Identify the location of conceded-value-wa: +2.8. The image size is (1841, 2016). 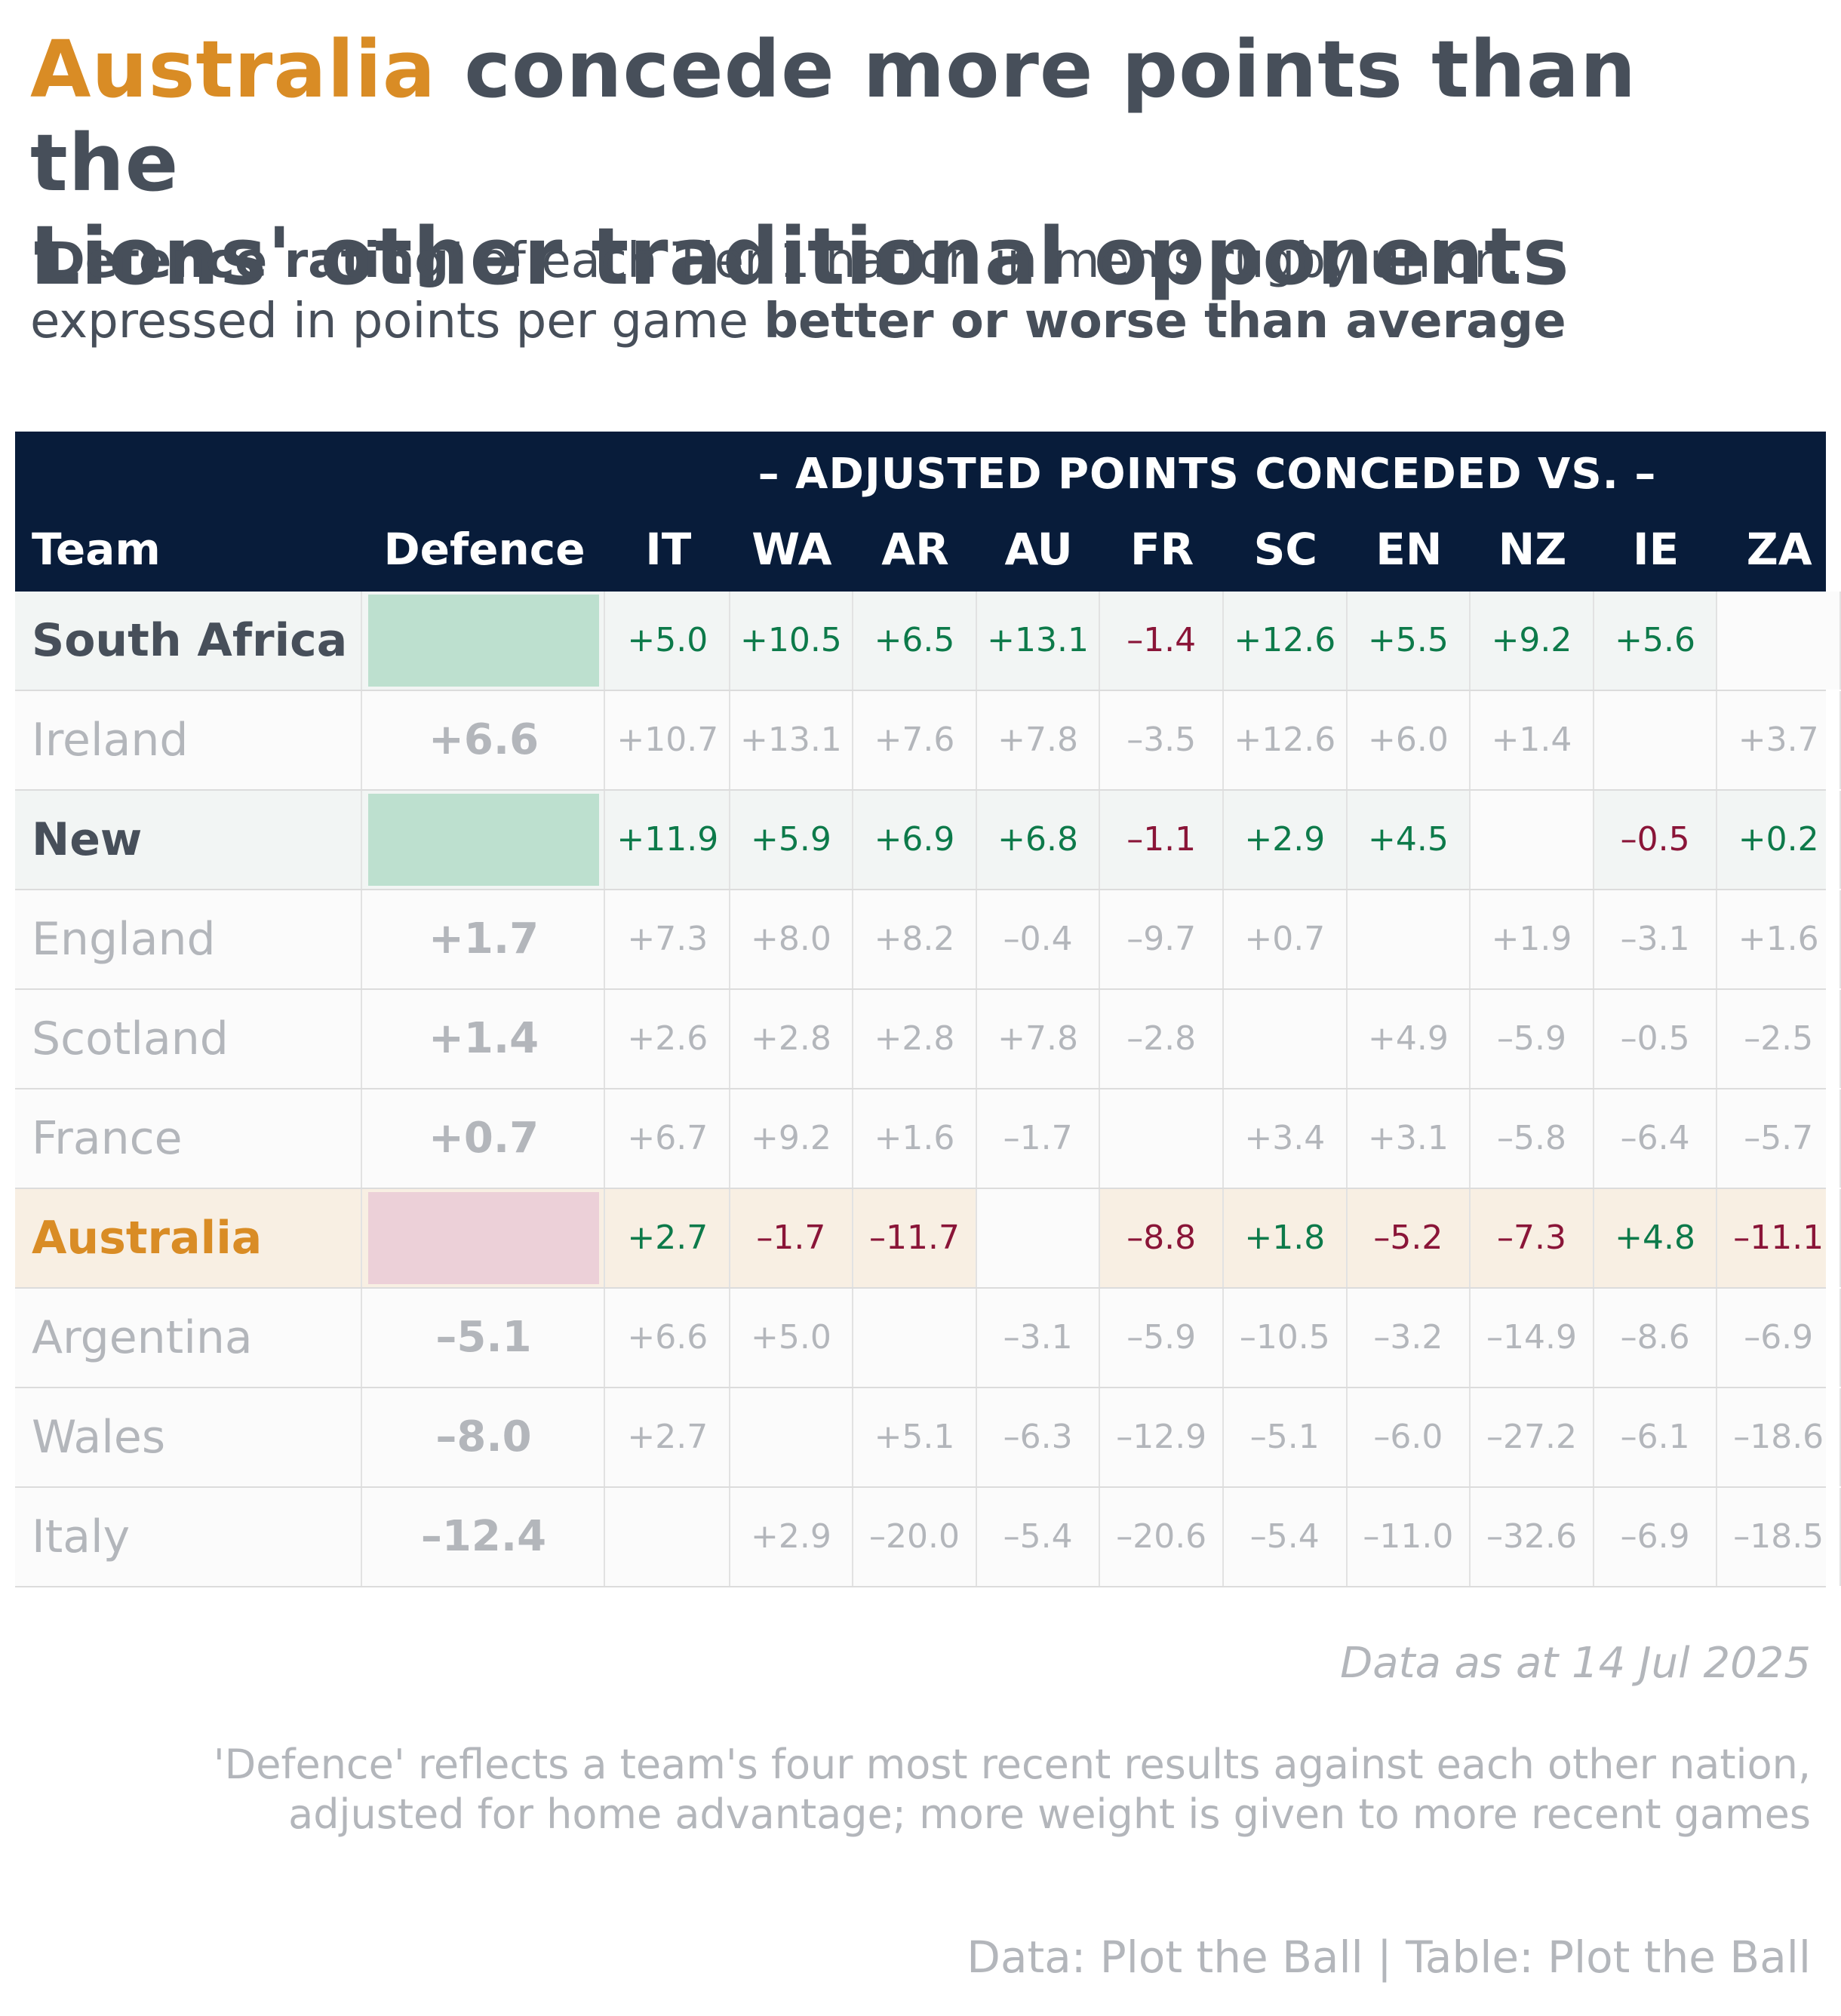
(792, 1039).